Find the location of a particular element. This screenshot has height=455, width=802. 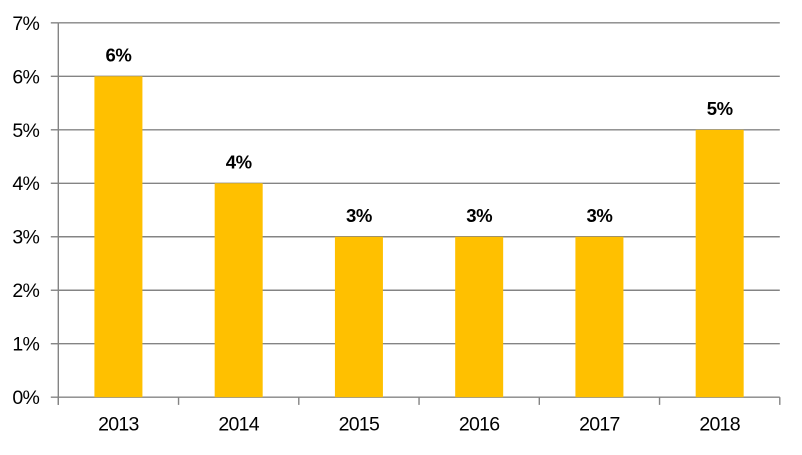

svg-text: 2016 is located at coordinates (479, 424).